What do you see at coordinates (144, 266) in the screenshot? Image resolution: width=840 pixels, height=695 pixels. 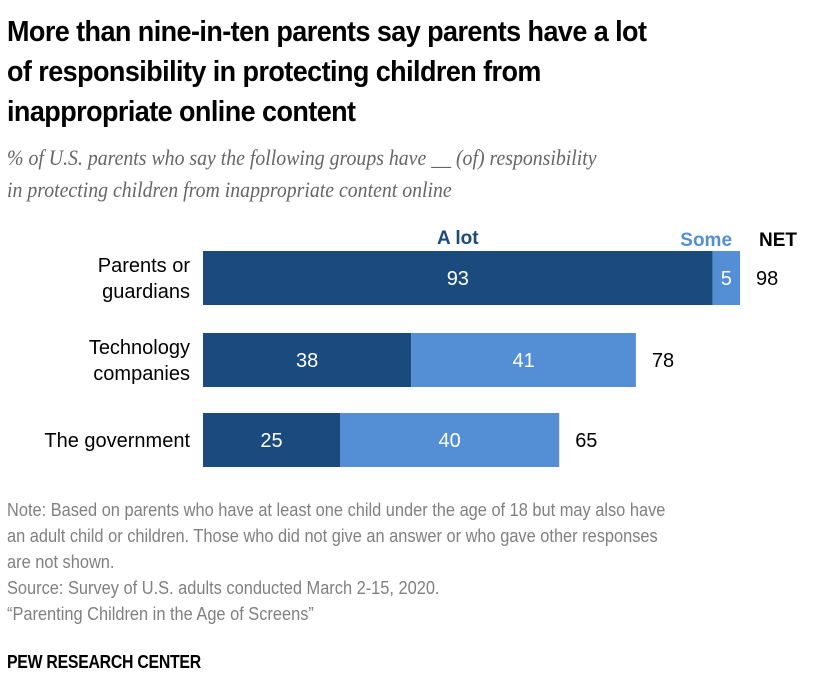 I see `category-label: Parents or` at bounding box center [144, 266].